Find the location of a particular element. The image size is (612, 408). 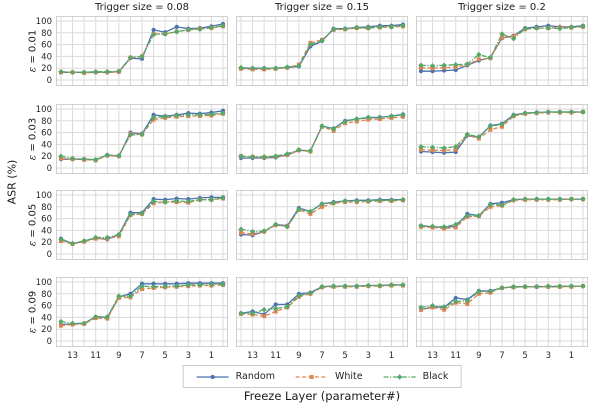

legend: Random White Black is located at coordinates (322, 376).